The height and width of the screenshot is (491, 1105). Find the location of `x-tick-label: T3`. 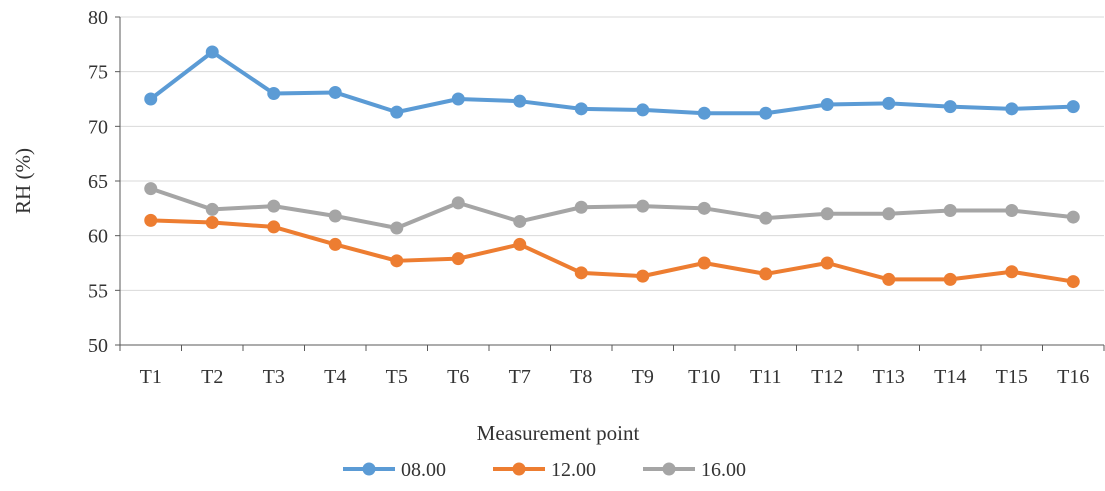

x-tick-label: T3 is located at coordinates (274, 377).